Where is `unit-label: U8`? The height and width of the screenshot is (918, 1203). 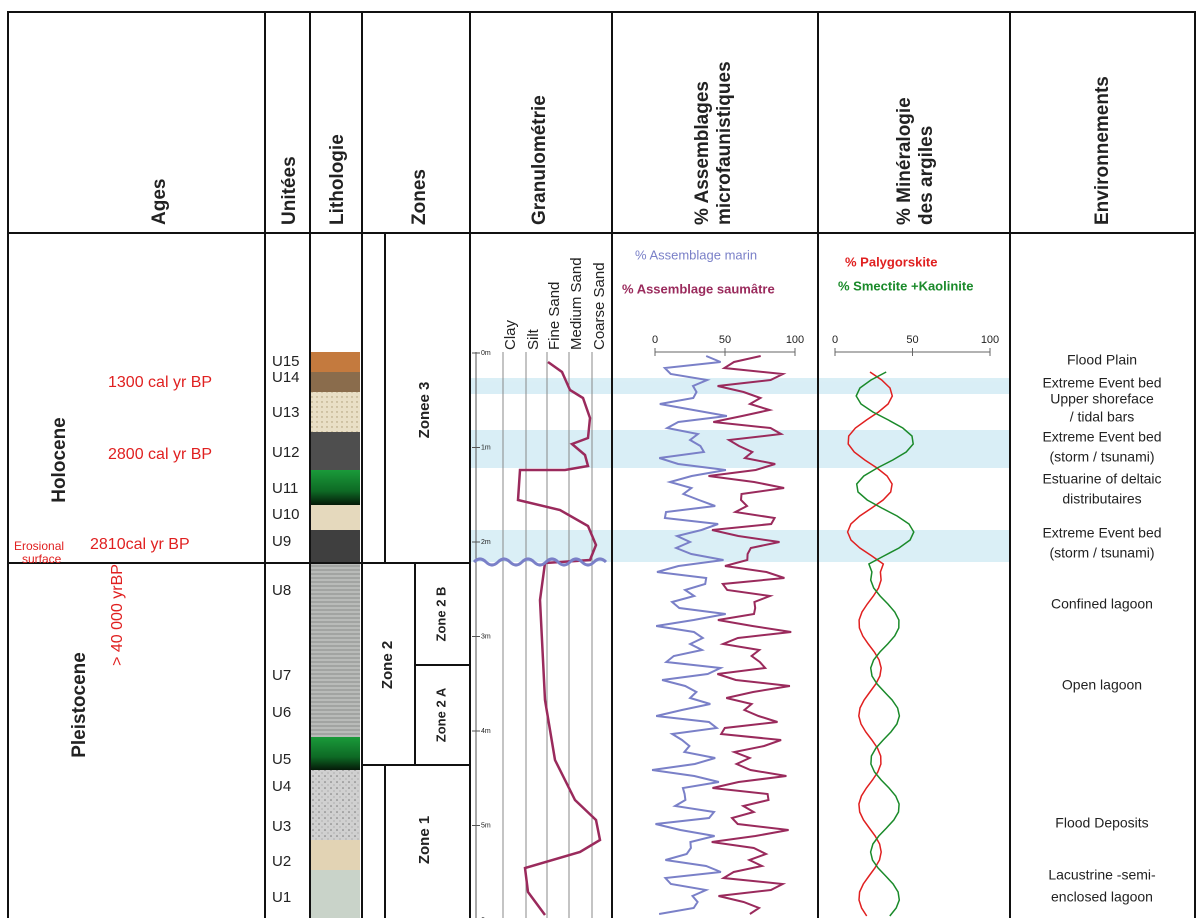
unit-label: U8 is located at coordinates (281, 590).